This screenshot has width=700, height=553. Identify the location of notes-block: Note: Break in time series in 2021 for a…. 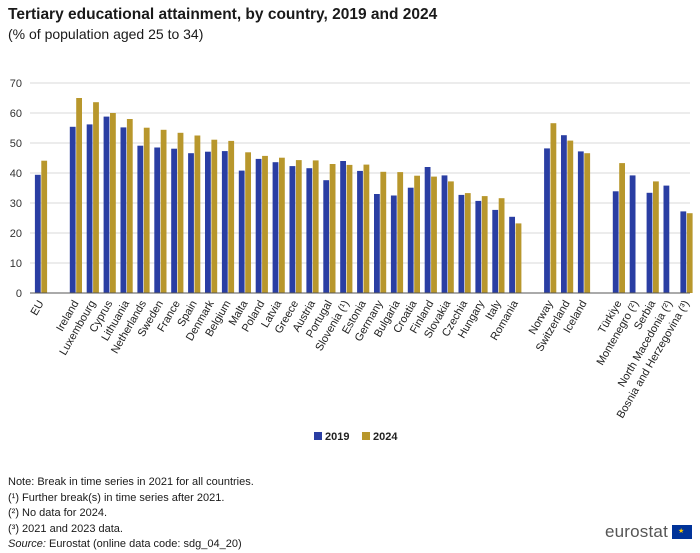
(131, 514).